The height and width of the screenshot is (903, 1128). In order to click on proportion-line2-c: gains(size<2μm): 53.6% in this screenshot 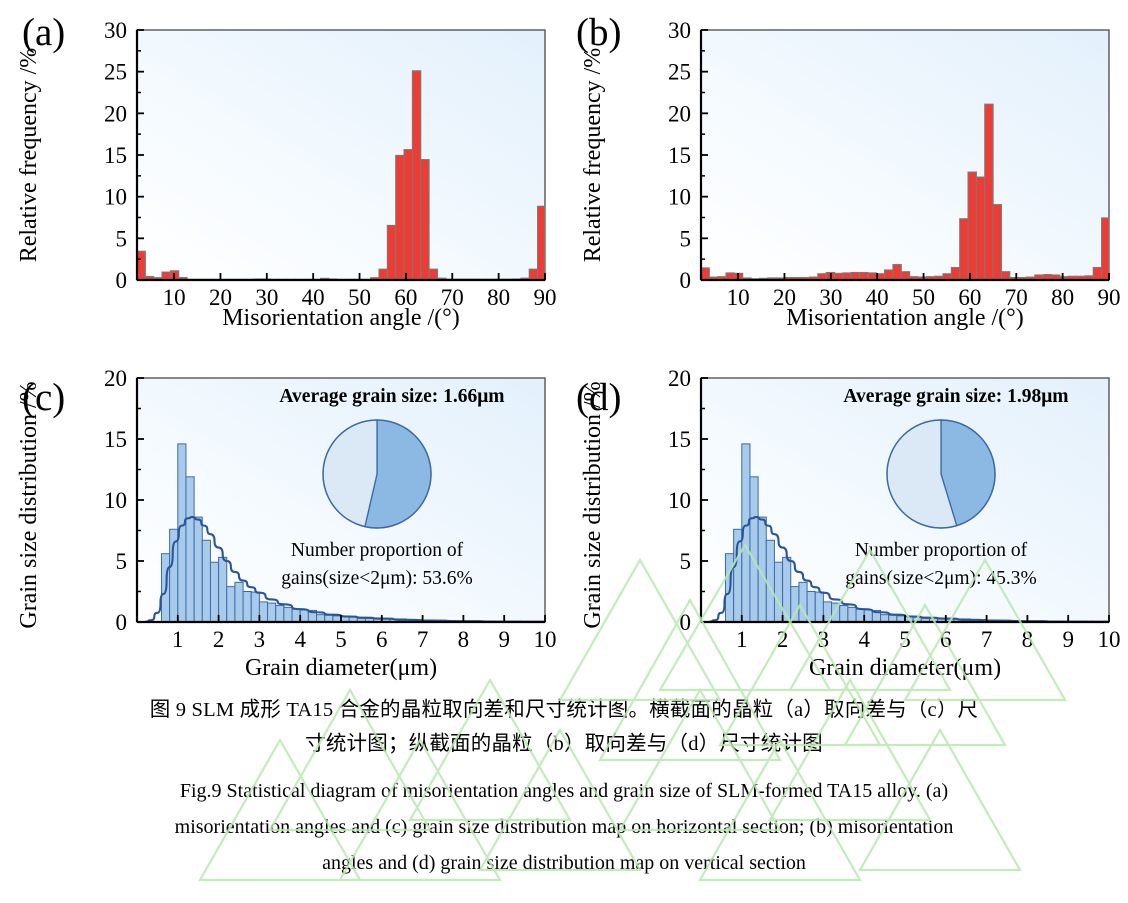, I will do `click(377, 578)`.